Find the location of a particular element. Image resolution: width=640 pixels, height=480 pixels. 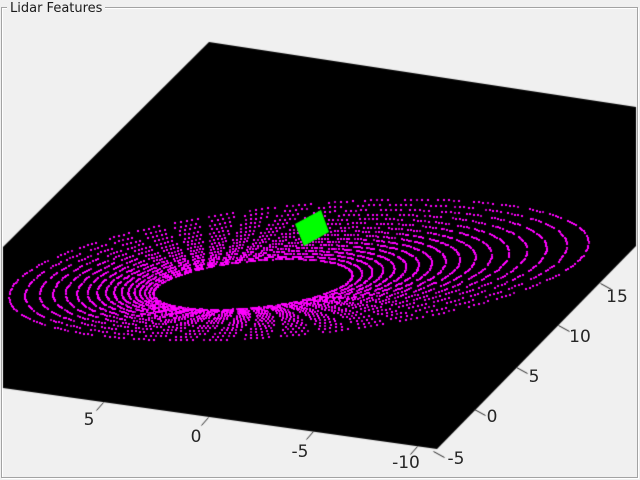

x-tick-label: -5 is located at coordinates (300, 452).